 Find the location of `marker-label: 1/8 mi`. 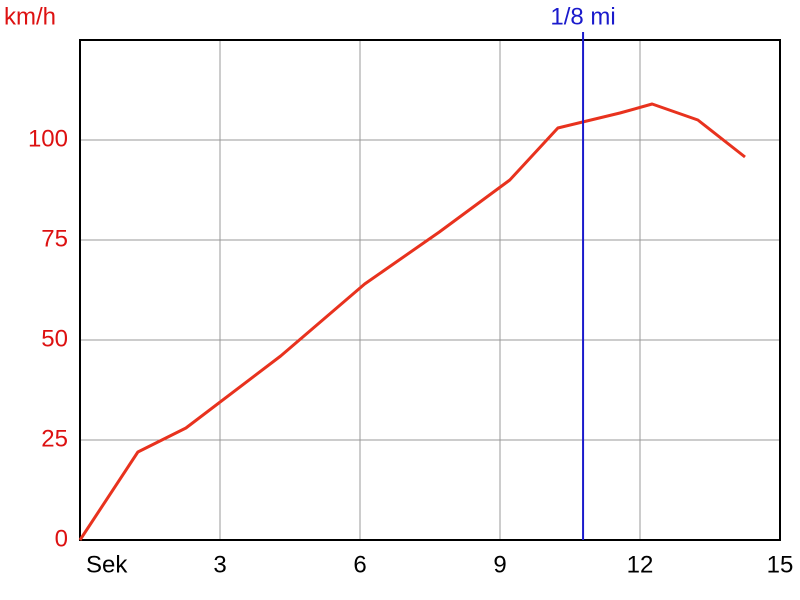

marker-label: 1/8 mi is located at coordinates (582, 16).